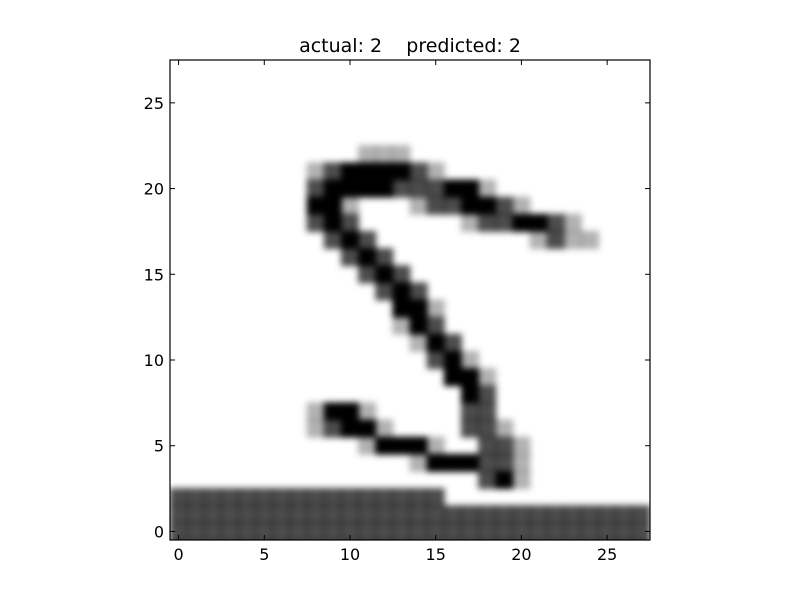 The height and width of the screenshot is (600, 800). Describe the element at coordinates (264, 554) in the screenshot. I see `x-tick-label: 5` at that location.